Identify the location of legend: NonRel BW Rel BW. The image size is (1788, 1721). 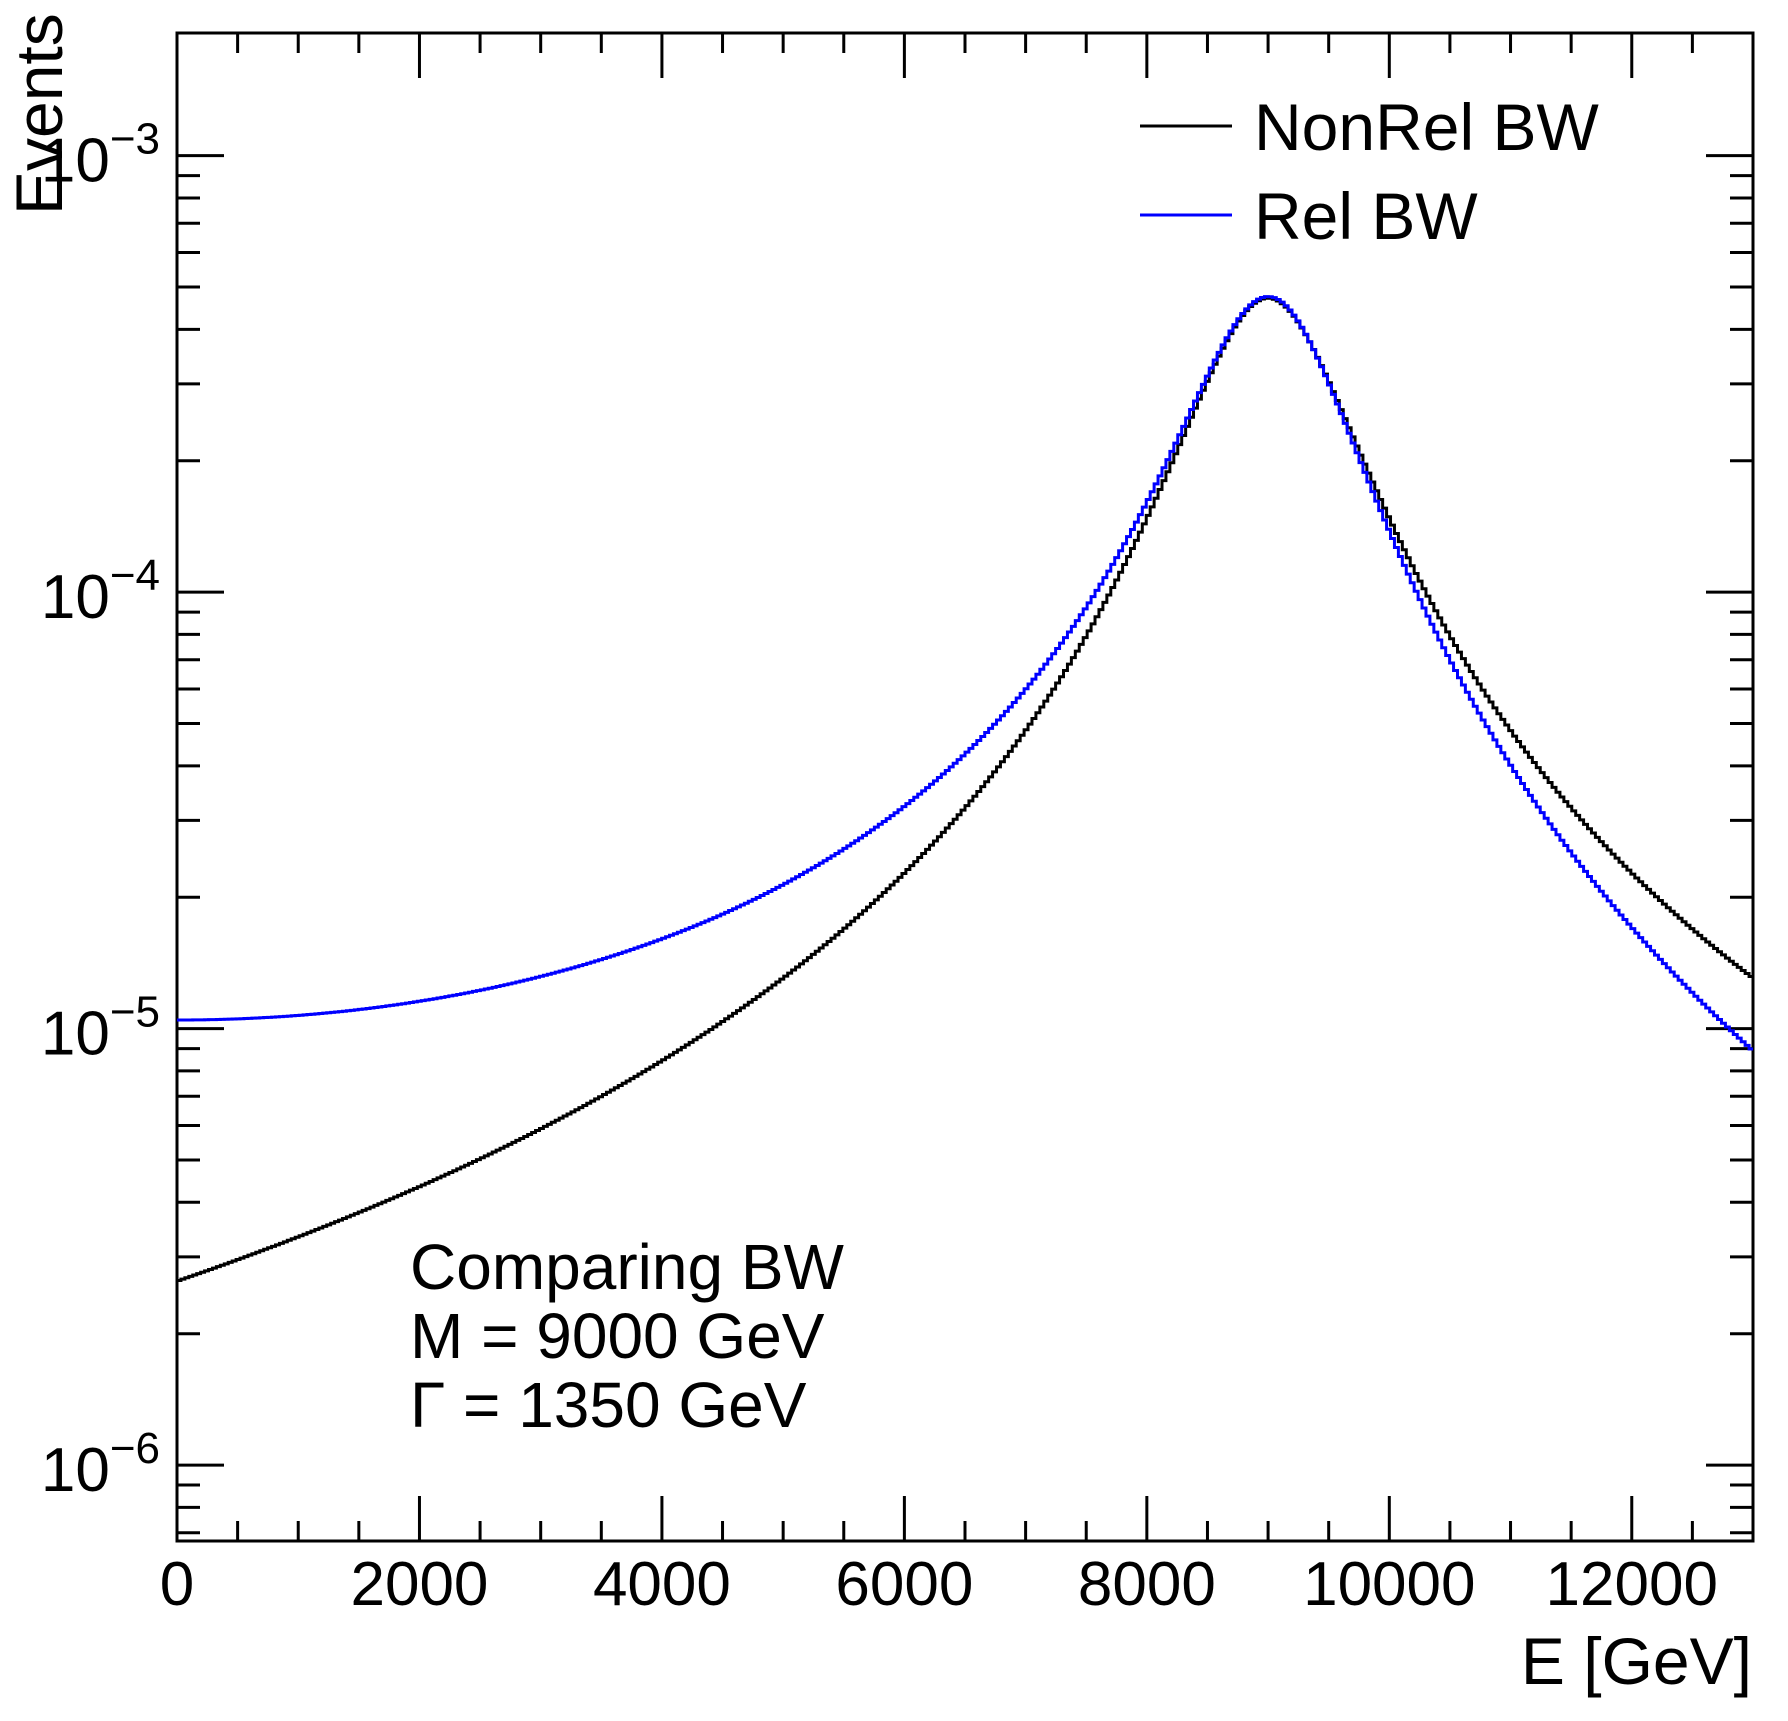
(1369, 171).